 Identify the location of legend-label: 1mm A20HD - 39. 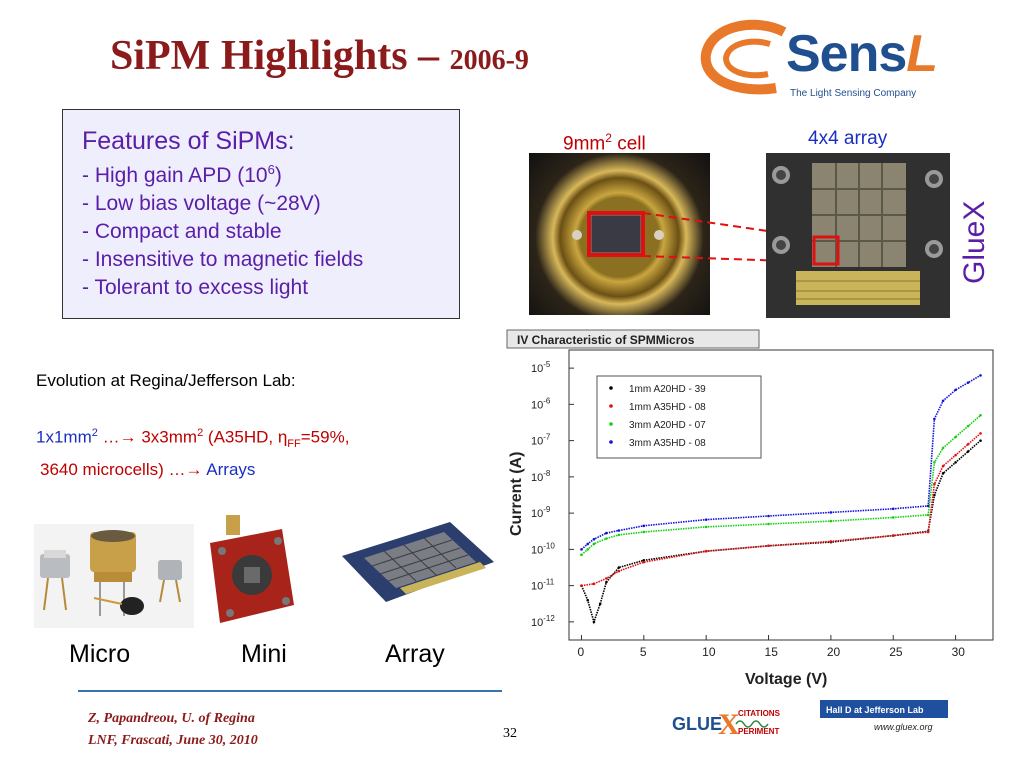
(667, 389).